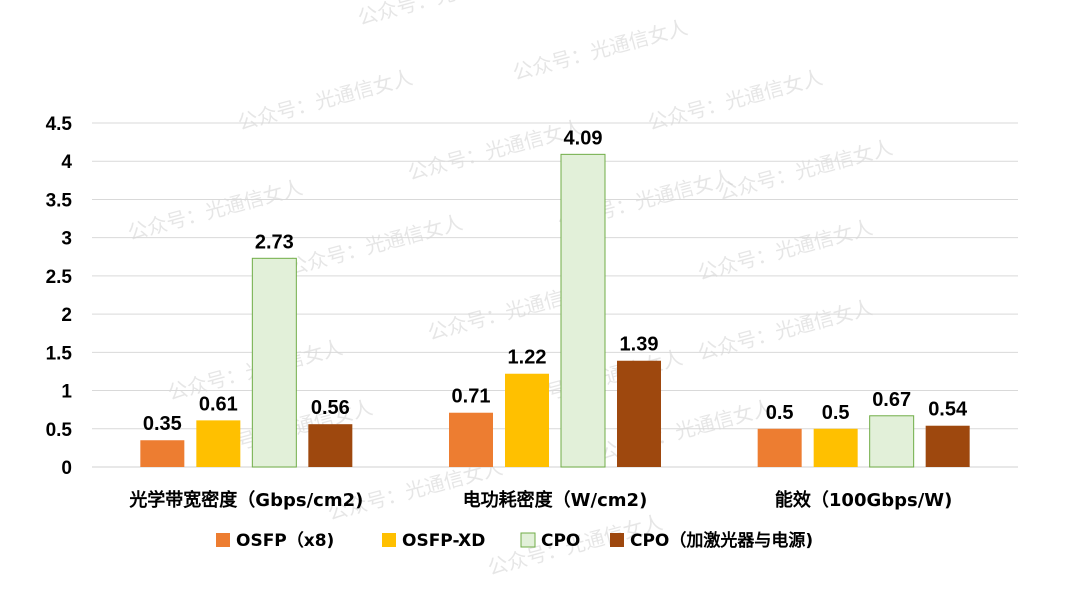  What do you see at coordinates (66, 315) in the screenshot?
I see `y-tick-label: 2` at bounding box center [66, 315].